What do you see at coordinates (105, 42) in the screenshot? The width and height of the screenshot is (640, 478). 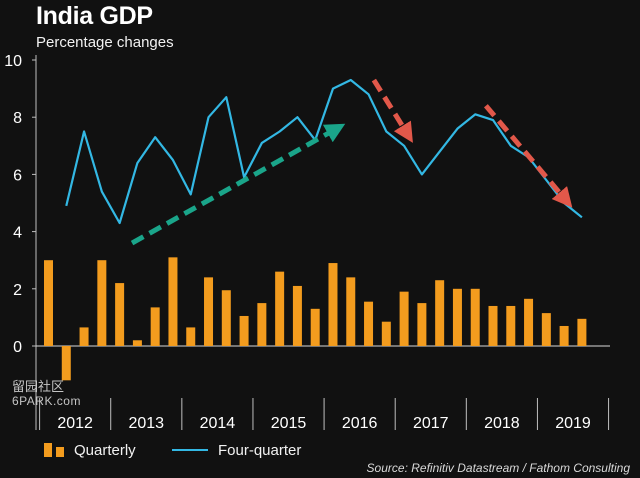 I see `page-subtitle: Percentage changes` at bounding box center [105, 42].